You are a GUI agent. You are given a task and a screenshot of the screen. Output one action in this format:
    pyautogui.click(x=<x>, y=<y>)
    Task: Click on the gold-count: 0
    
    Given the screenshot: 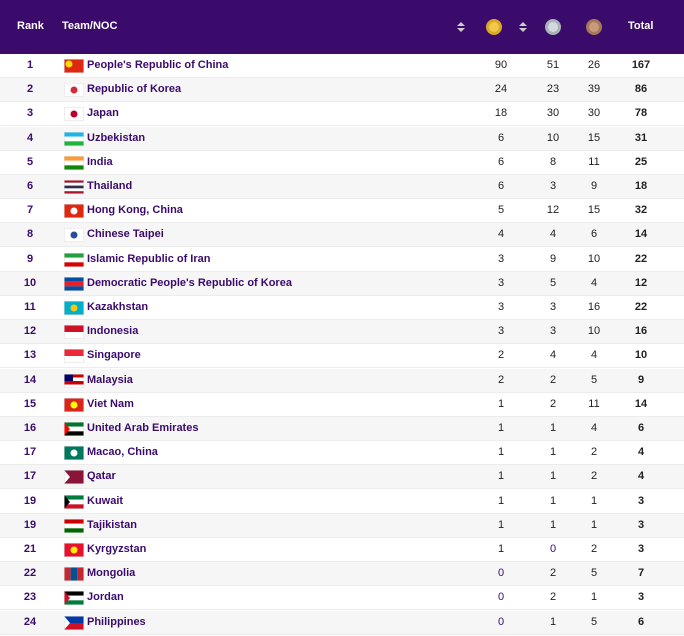 What is the action you would take?
    pyautogui.click(x=501, y=597)
    